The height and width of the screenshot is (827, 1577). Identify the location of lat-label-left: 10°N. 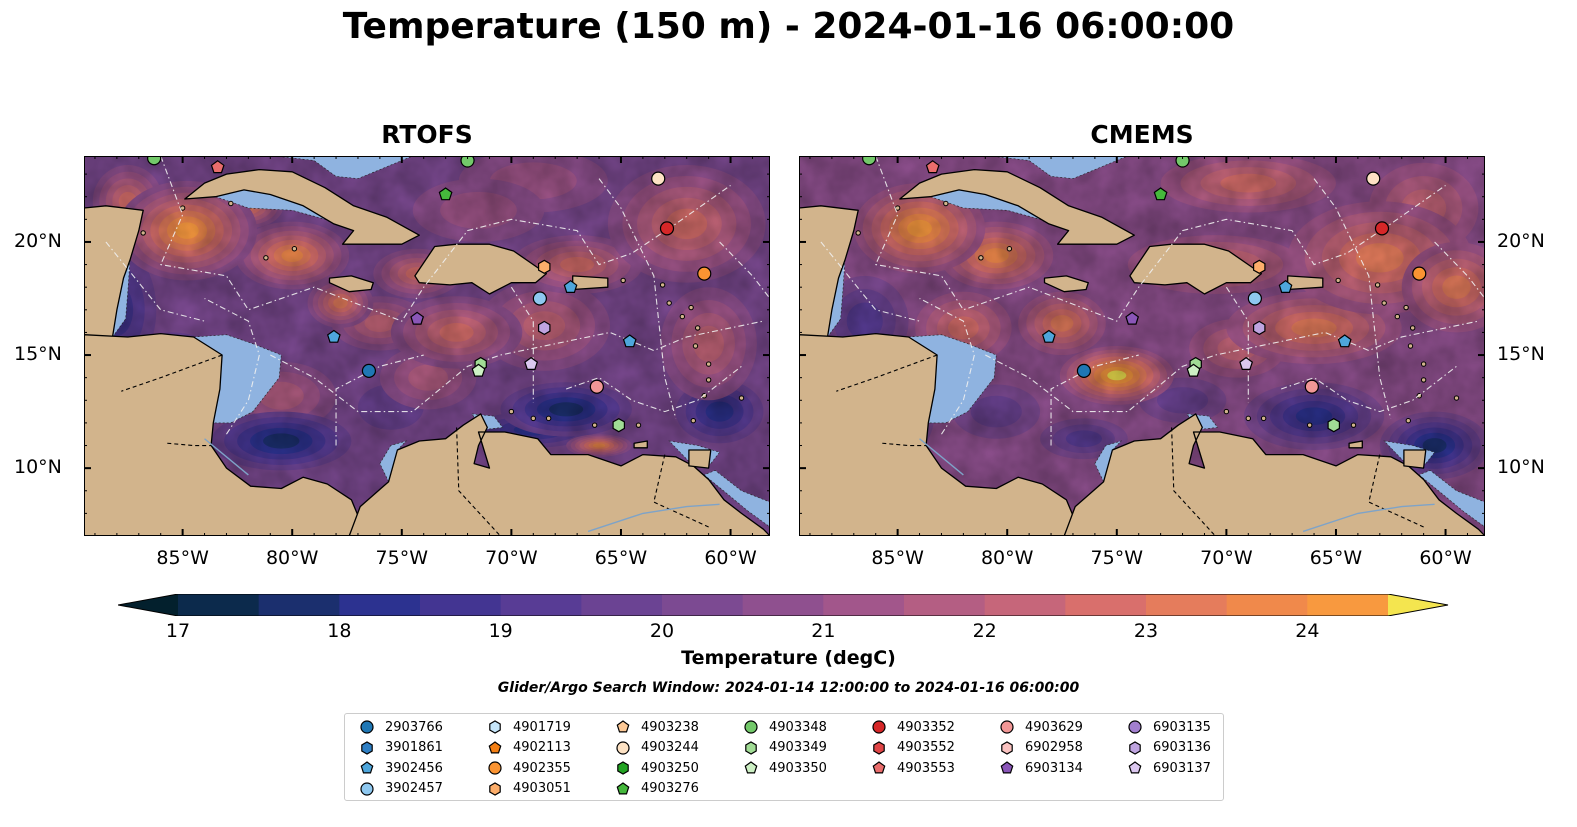
(38, 467).